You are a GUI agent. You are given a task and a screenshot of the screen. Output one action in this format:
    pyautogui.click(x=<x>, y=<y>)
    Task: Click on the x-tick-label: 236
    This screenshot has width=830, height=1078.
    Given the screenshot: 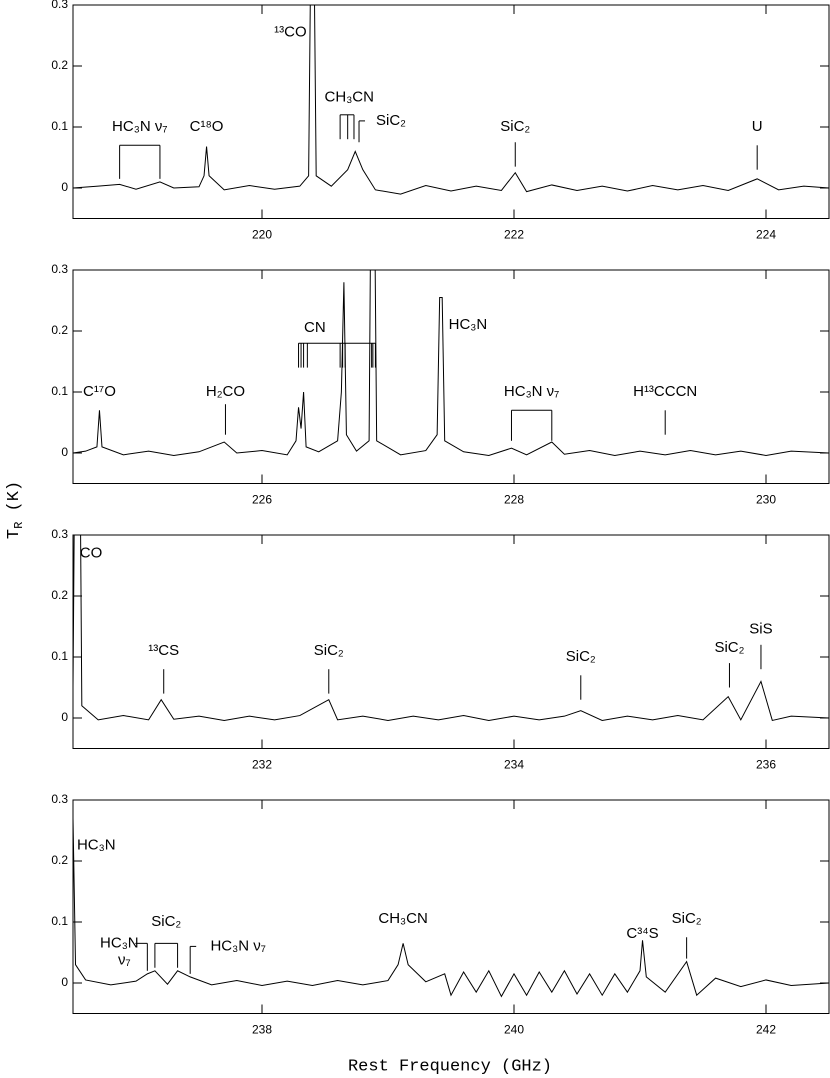 What is the action you would take?
    pyautogui.click(x=766, y=765)
    